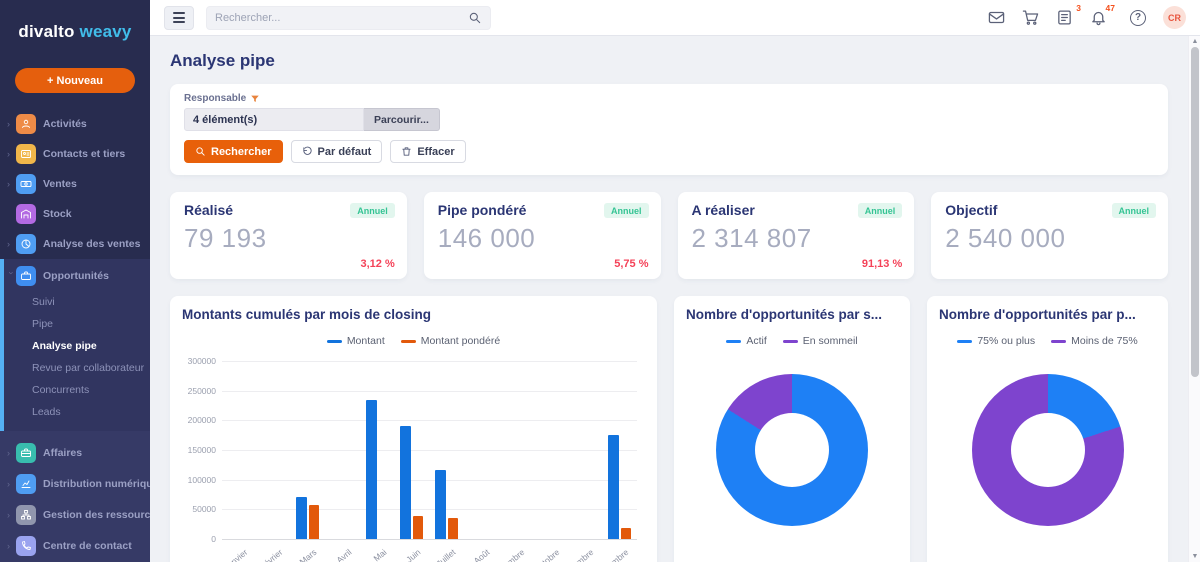  What do you see at coordinates (75, 214) in the screenshot?
I see `sidebar-item-stock: Stock` at bounding box center [75, 214].